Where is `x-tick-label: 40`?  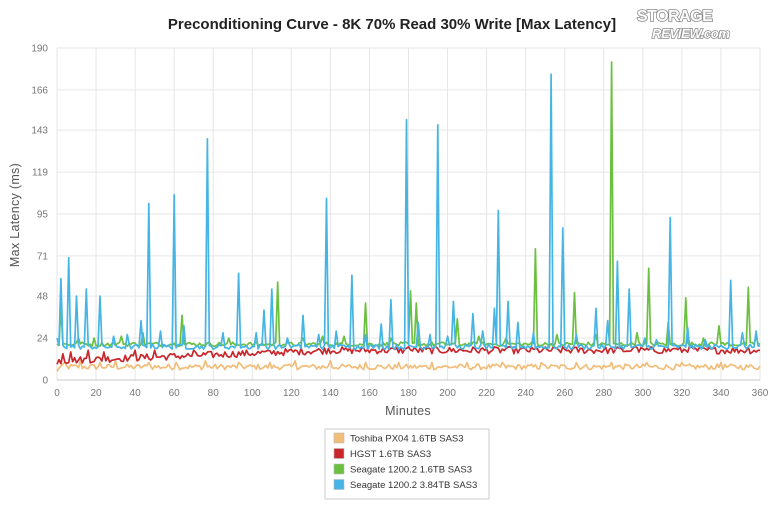
x-tick-label: 40 is located at coordinates (136, 393).